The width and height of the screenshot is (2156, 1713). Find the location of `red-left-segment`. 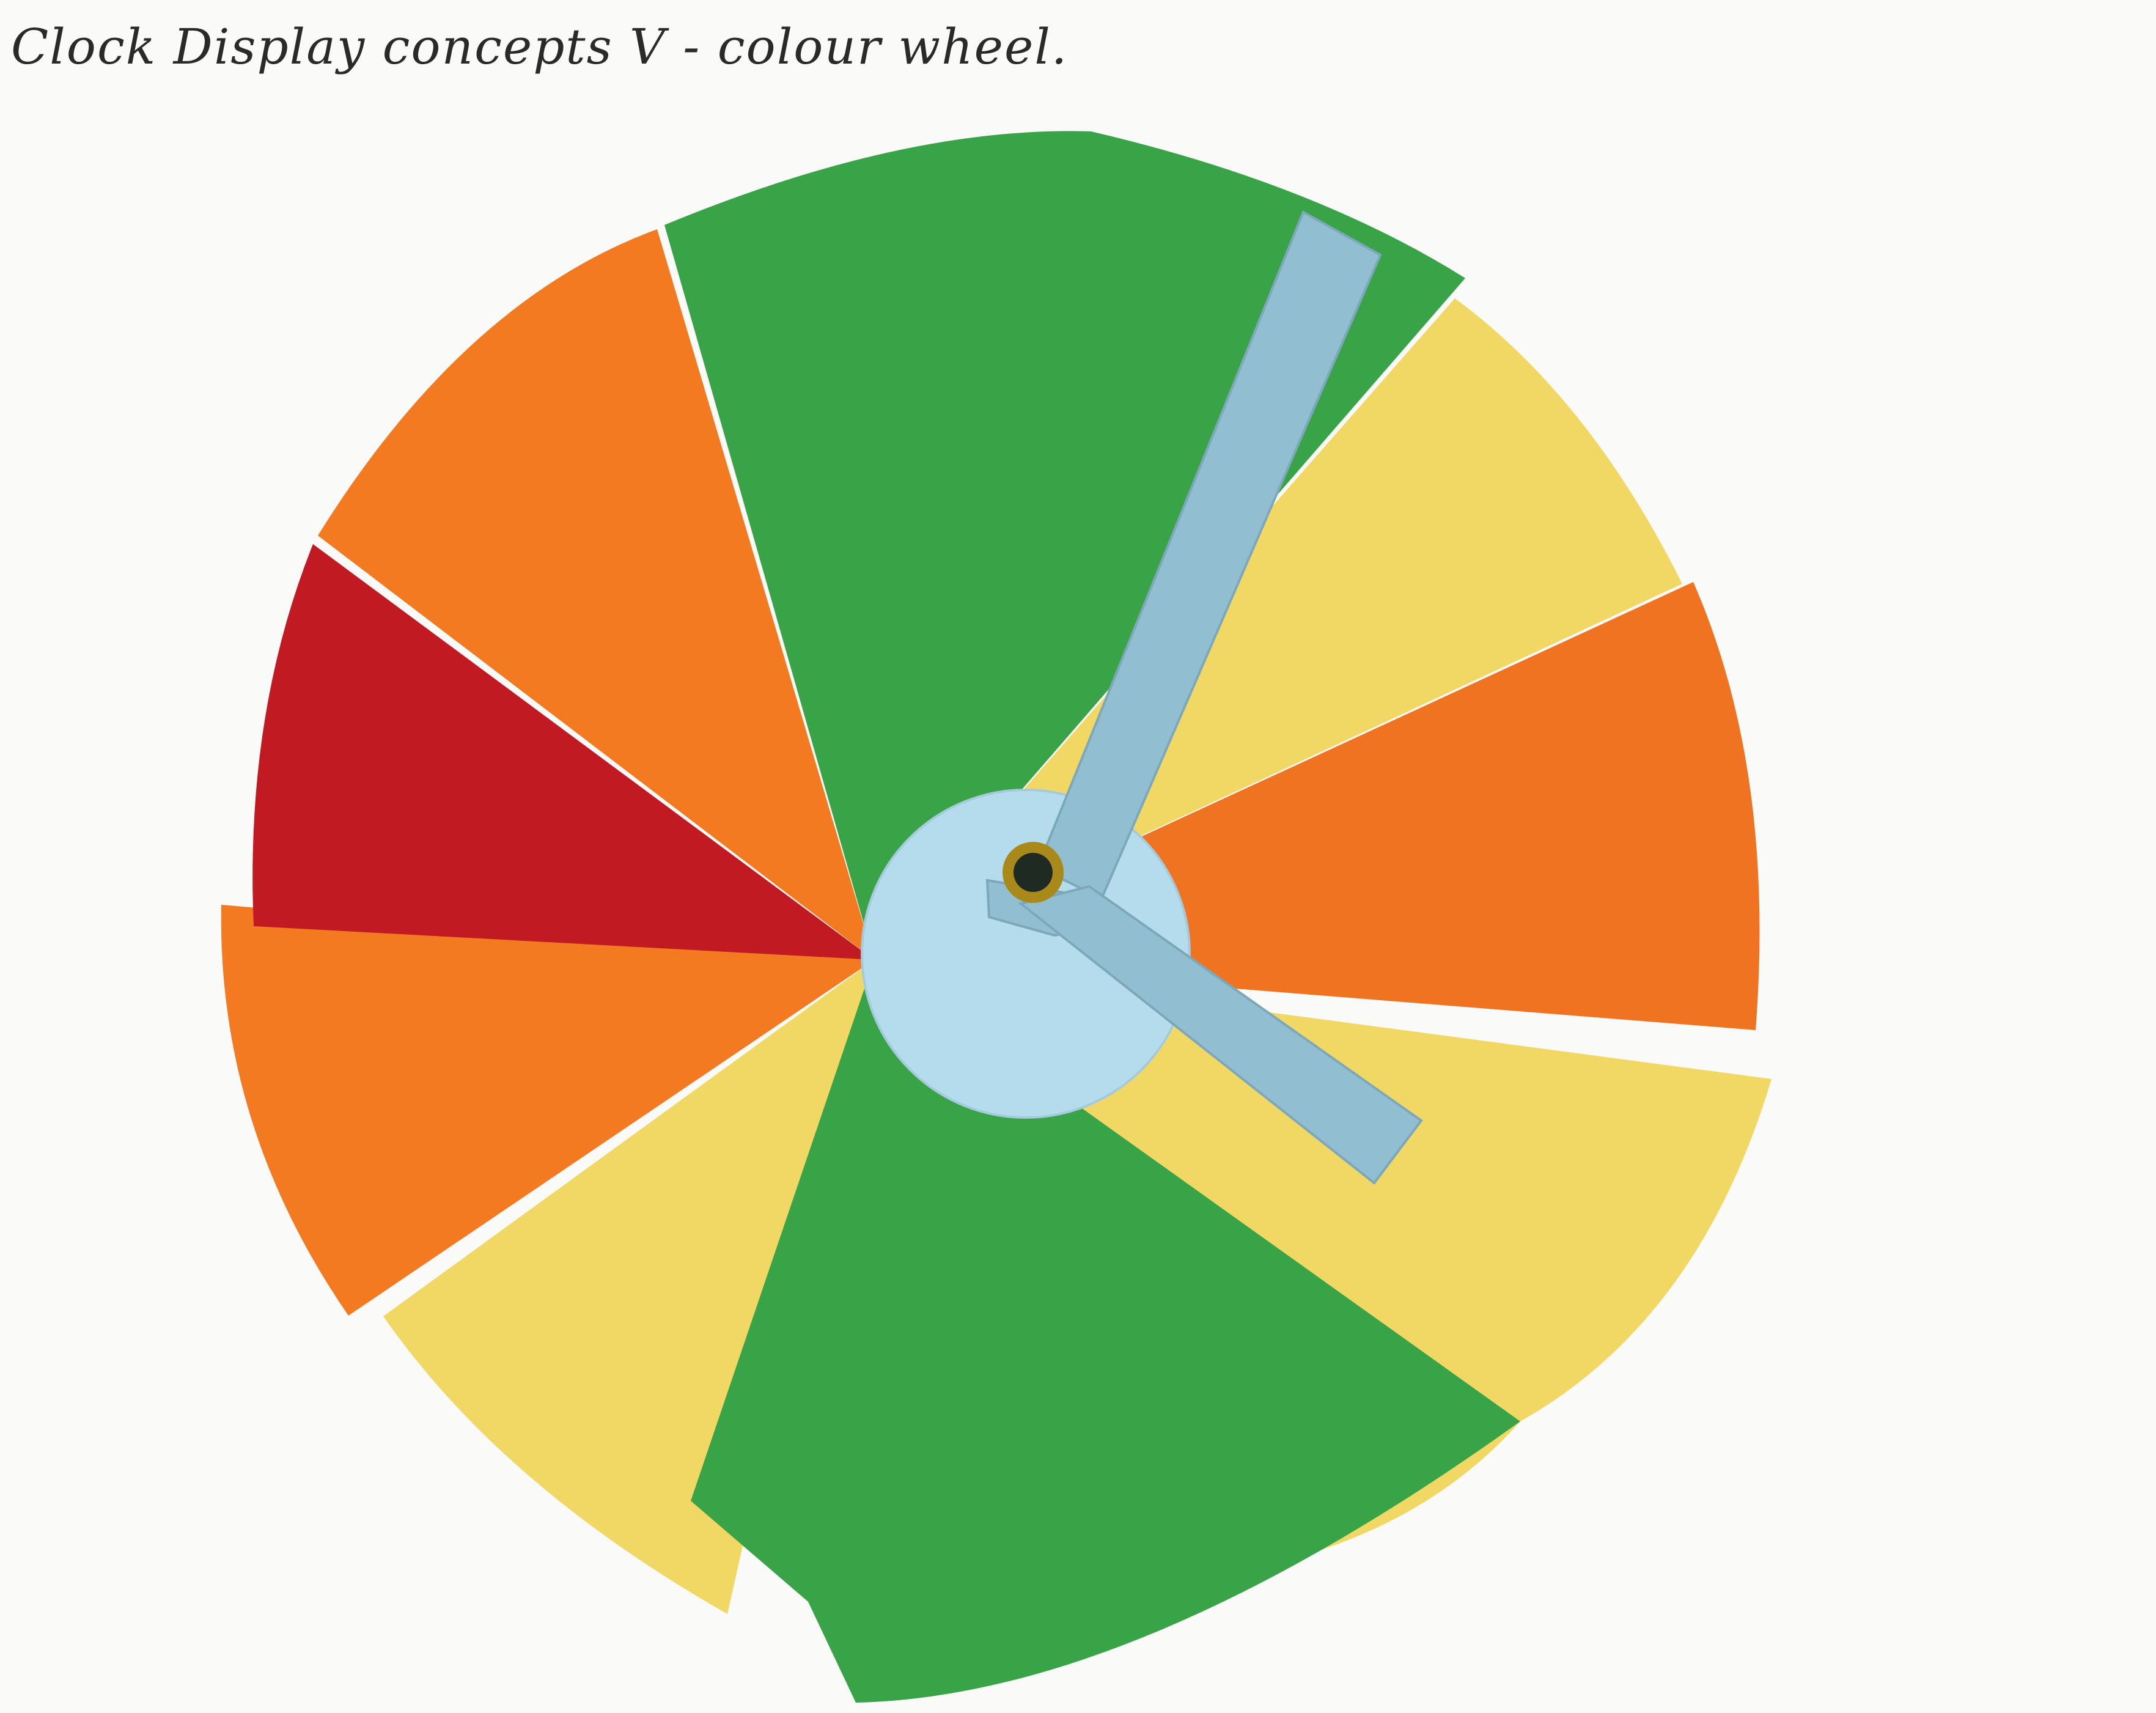

red-left-segment is located at coordinates (563, 752).